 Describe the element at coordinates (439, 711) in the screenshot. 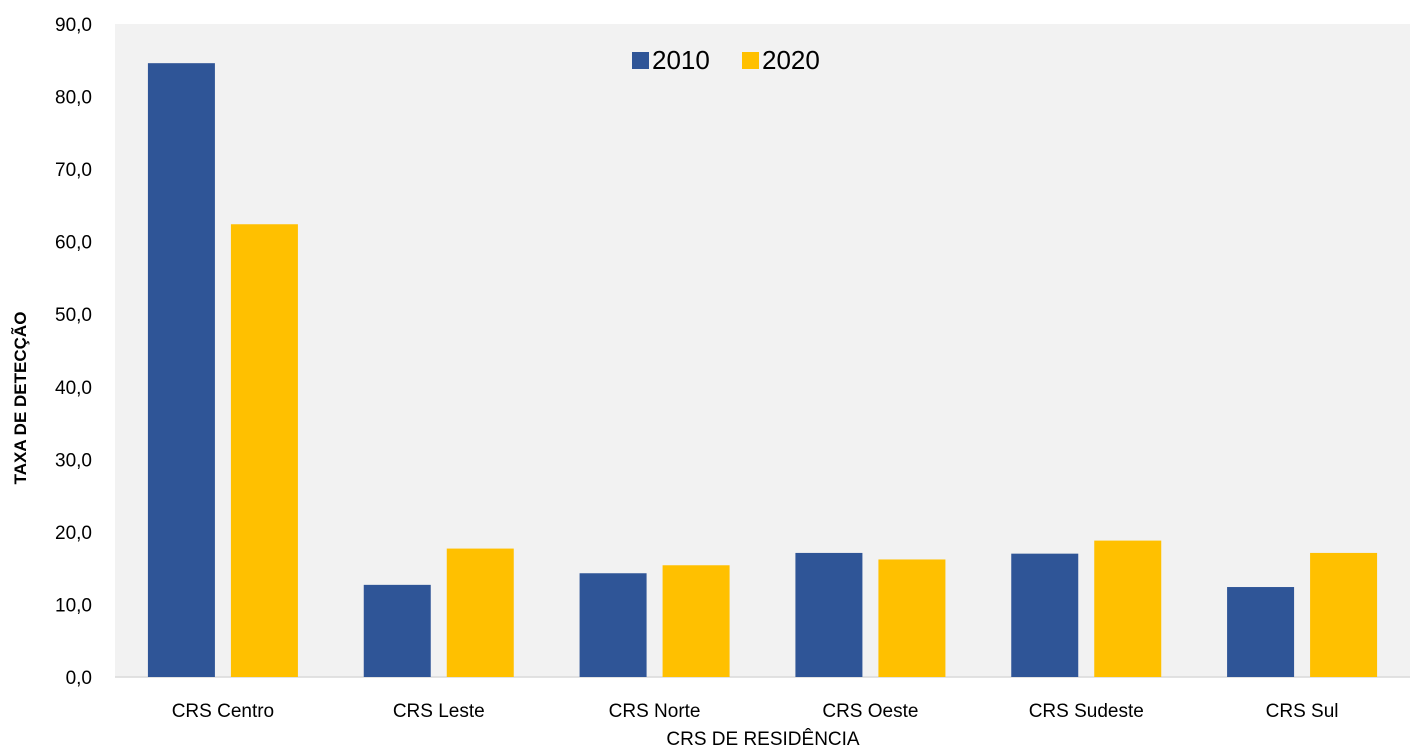

I see `x-tick-label: CRS Leste` at that location.